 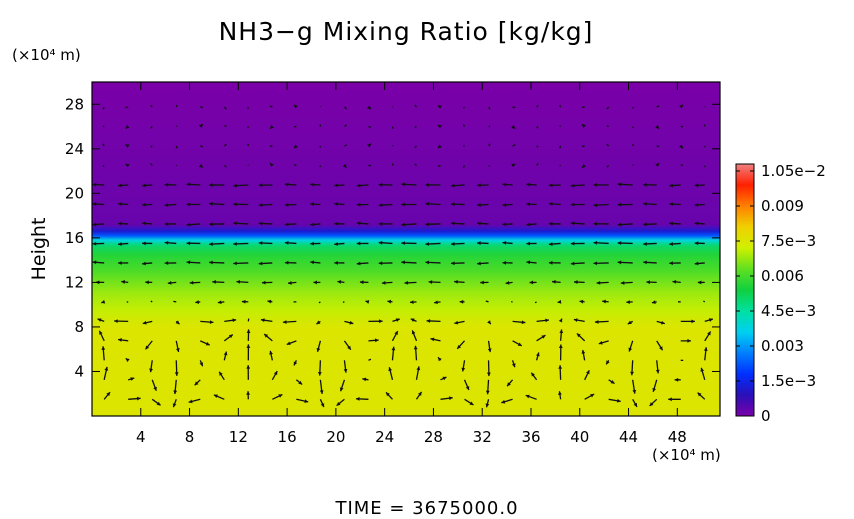 What do you see at coordinates (686, 455) in the screenshot?
I see `x-axis-unit: (×10⁴ m)` at bounding box center [686, 455].